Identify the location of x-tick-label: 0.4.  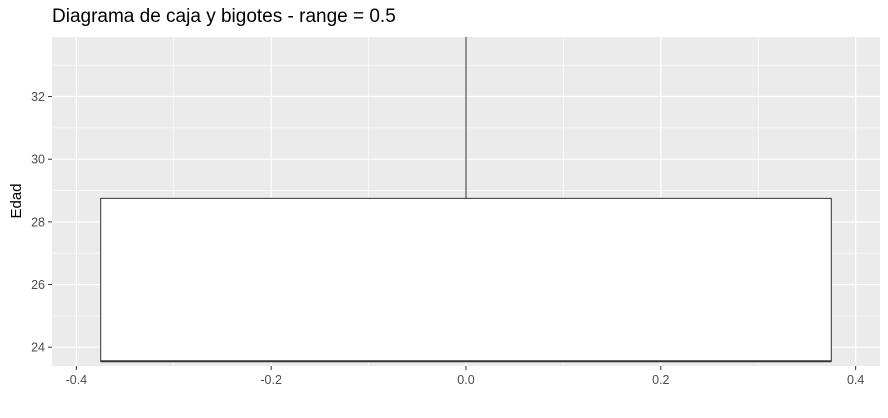
(855, 380).